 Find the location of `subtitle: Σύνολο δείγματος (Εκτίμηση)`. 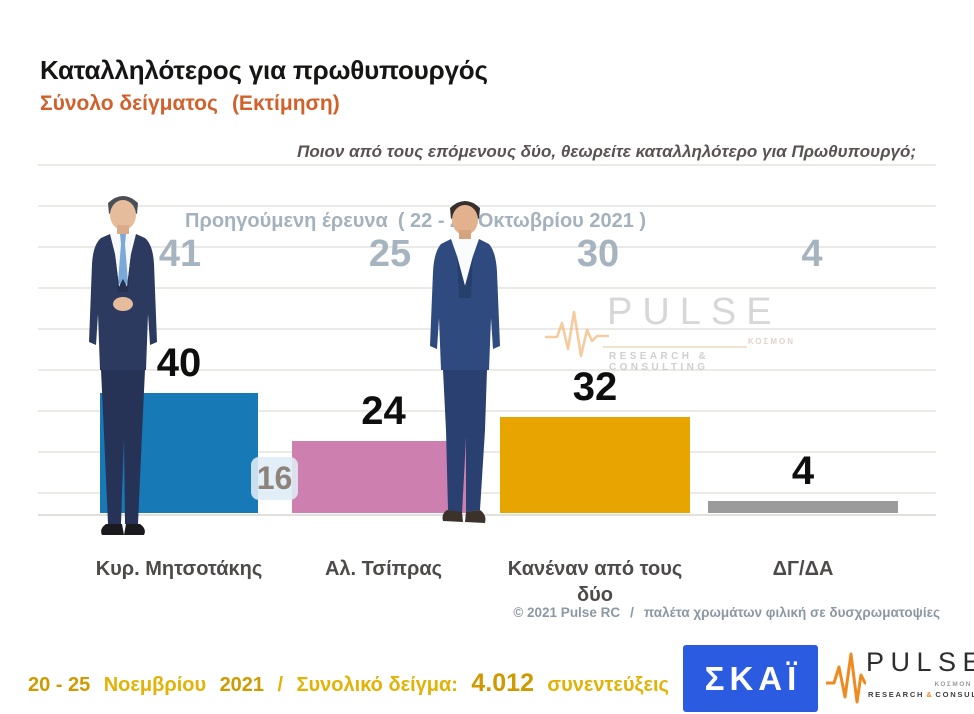

subtitle: Σύνολο δείγματος (Εκτίμηση) is located at coordinates (190, 104).